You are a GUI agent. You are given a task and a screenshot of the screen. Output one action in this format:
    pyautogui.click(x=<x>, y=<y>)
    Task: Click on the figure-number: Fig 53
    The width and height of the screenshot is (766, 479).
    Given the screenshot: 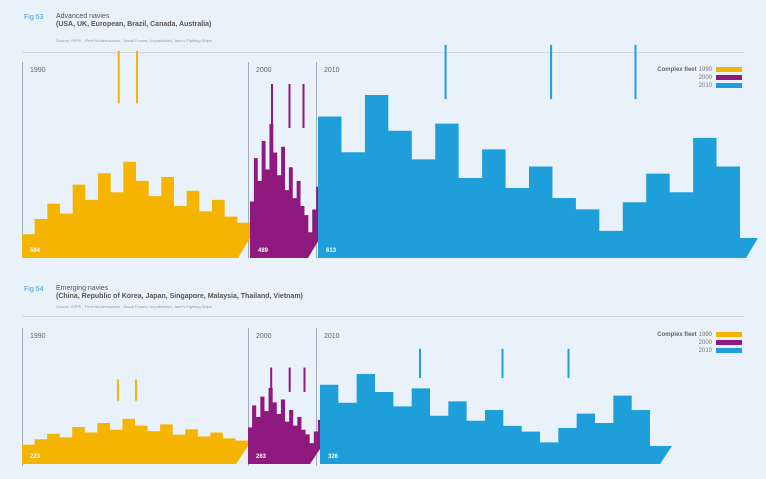 What is the action you would take?
    pyautogui.click(x=34, y=17)
    